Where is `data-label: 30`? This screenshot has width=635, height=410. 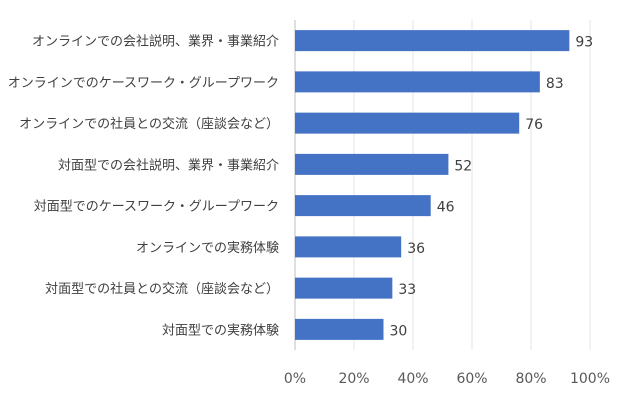 data-label: 30 is located at coordinates (399, 331).